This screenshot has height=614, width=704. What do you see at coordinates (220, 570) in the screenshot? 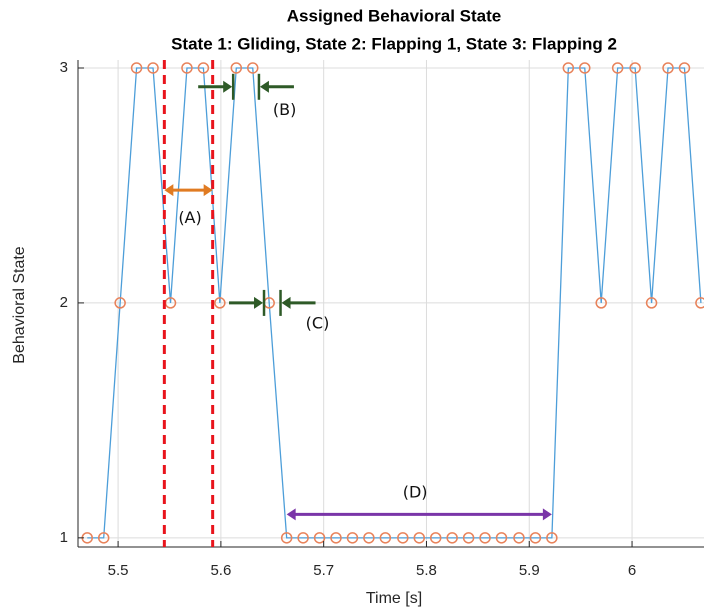
I see `x-tick-label: 5.6` at bounding box center [220, 570].